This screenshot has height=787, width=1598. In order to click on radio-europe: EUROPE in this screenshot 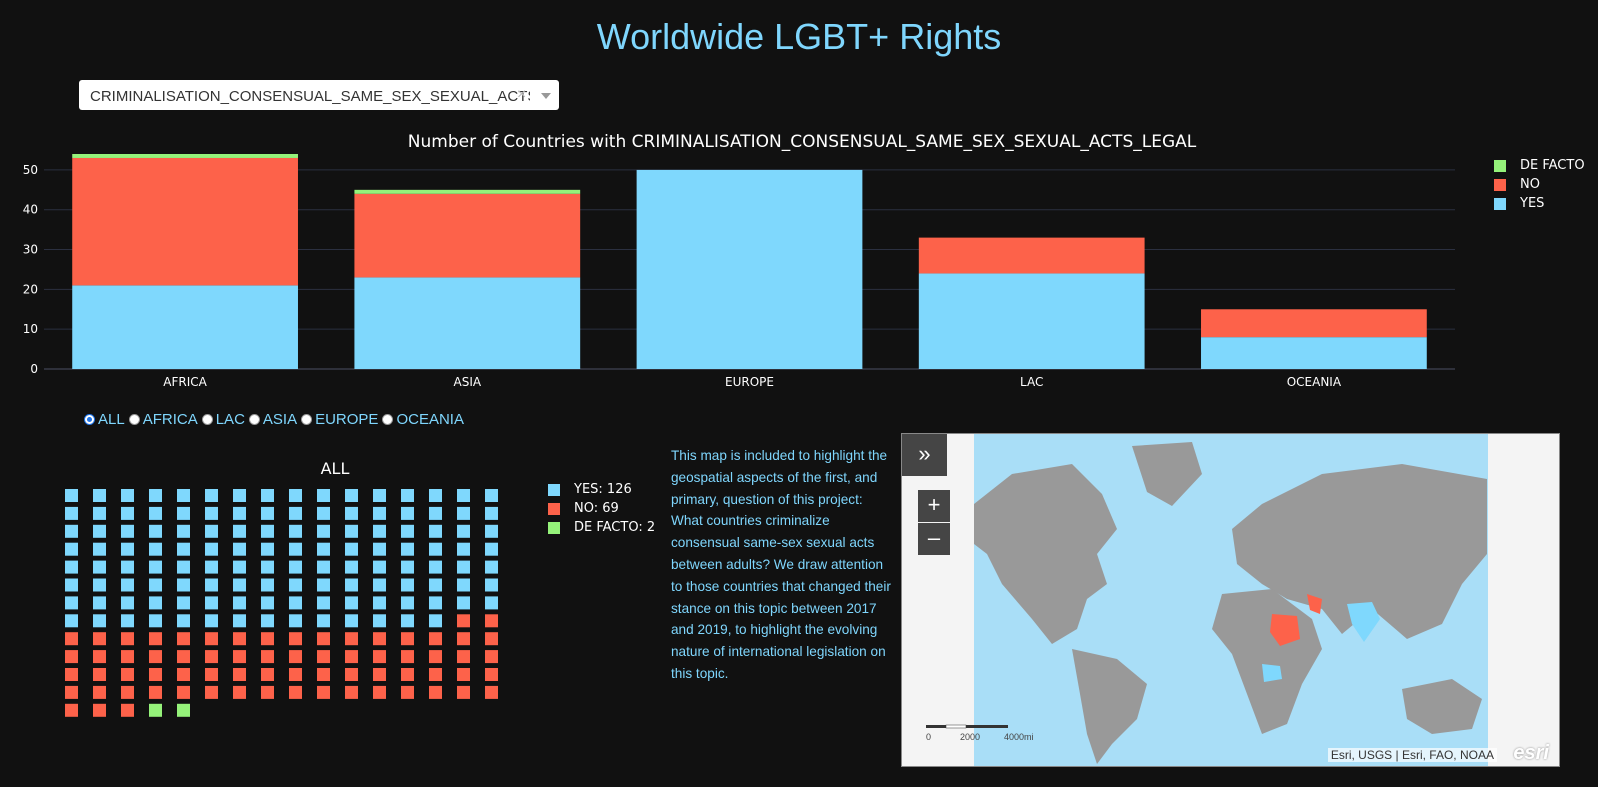, I will do `click(339, 419)`.